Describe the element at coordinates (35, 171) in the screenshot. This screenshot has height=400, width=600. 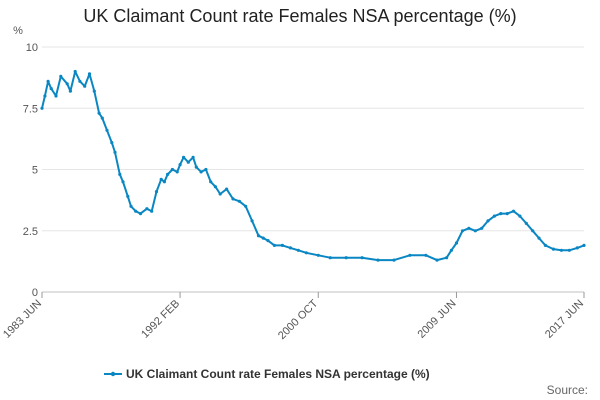
I see `y-tick-label: 5` at that location.